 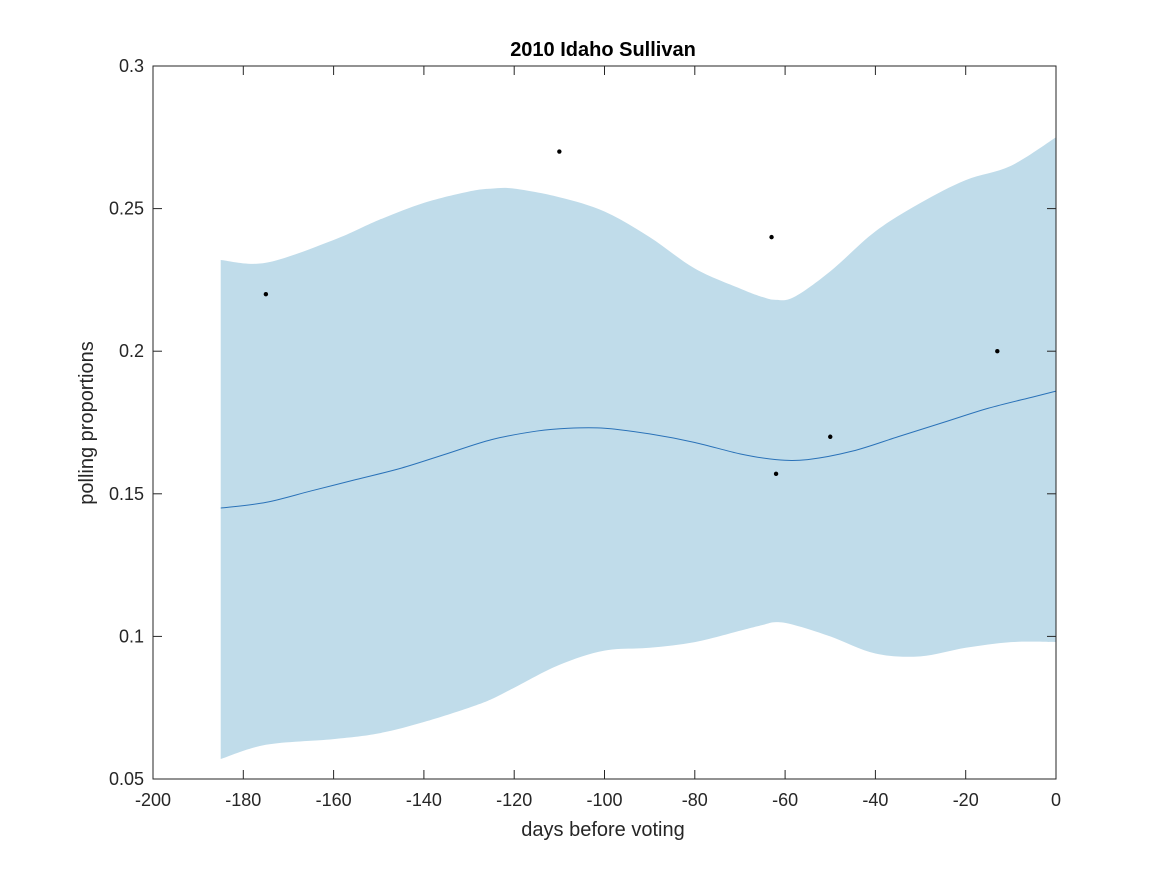 I want to click on x-tick-label: -40, so click(x=875, y=800).